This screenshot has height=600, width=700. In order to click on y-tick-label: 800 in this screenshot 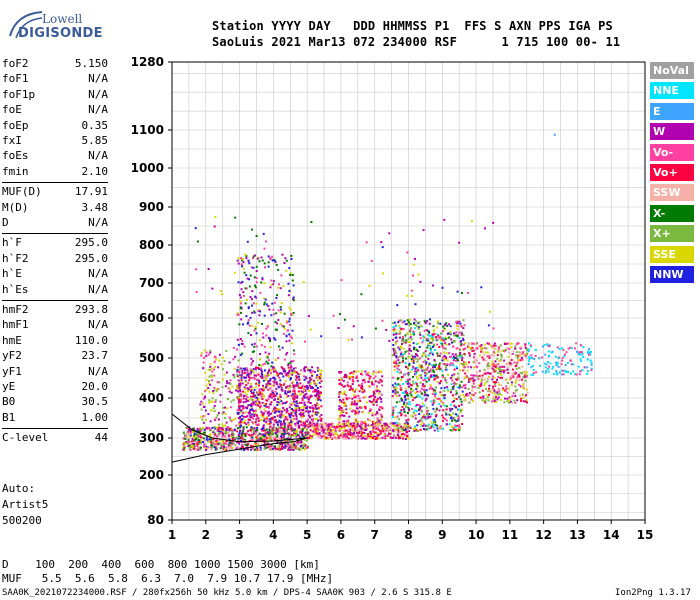, I will do `click(151, 245)`.